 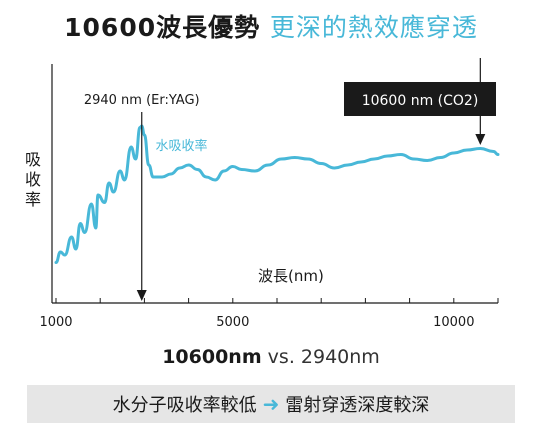 What do you see at coordinates (142, 100) in the screenshot?
I see `eryag-marker-label: 2940 nm (Er:YAG)` at bounding box center [142, 100].